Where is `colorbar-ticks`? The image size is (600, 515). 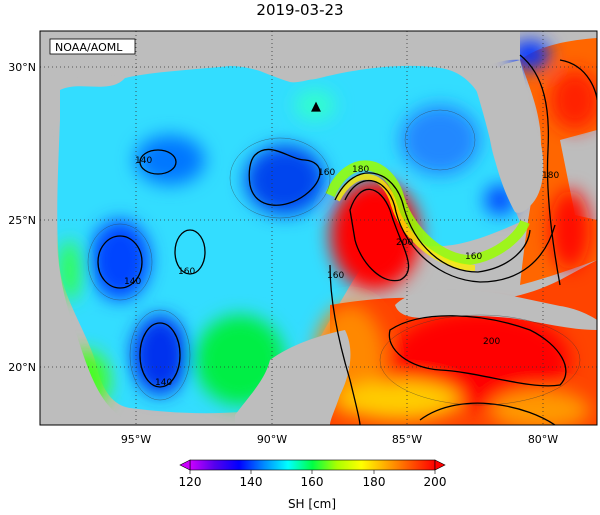
colorbar-ticks is located at coordinates (312, 472).